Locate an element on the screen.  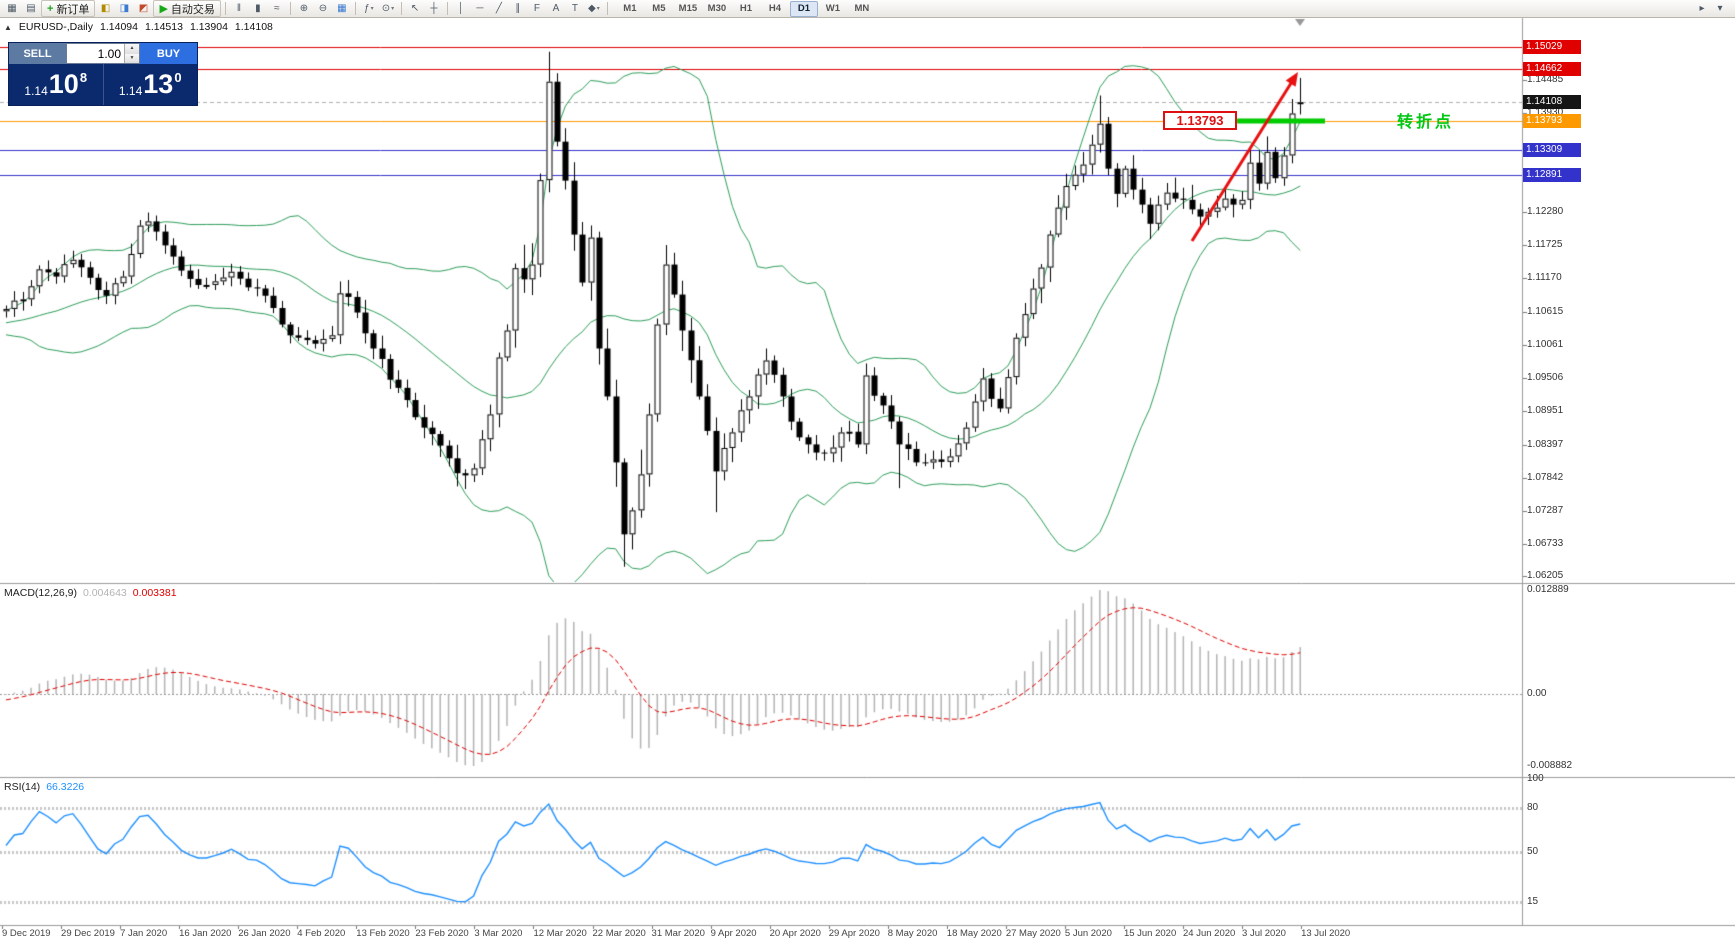
toolbar-right-group: ▸ ▾ is located at coordinates (1711, 8).